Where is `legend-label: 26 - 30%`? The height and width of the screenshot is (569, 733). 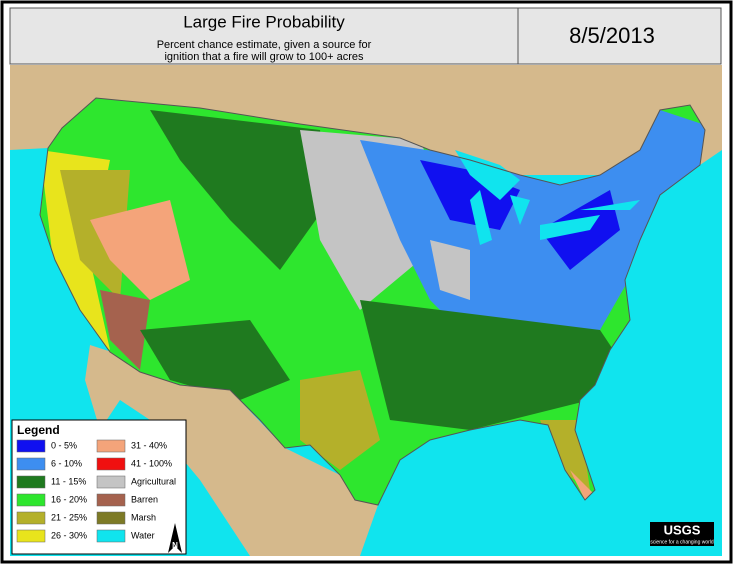
legend-label: 26 - 30% is located at coordinates (69, 535).